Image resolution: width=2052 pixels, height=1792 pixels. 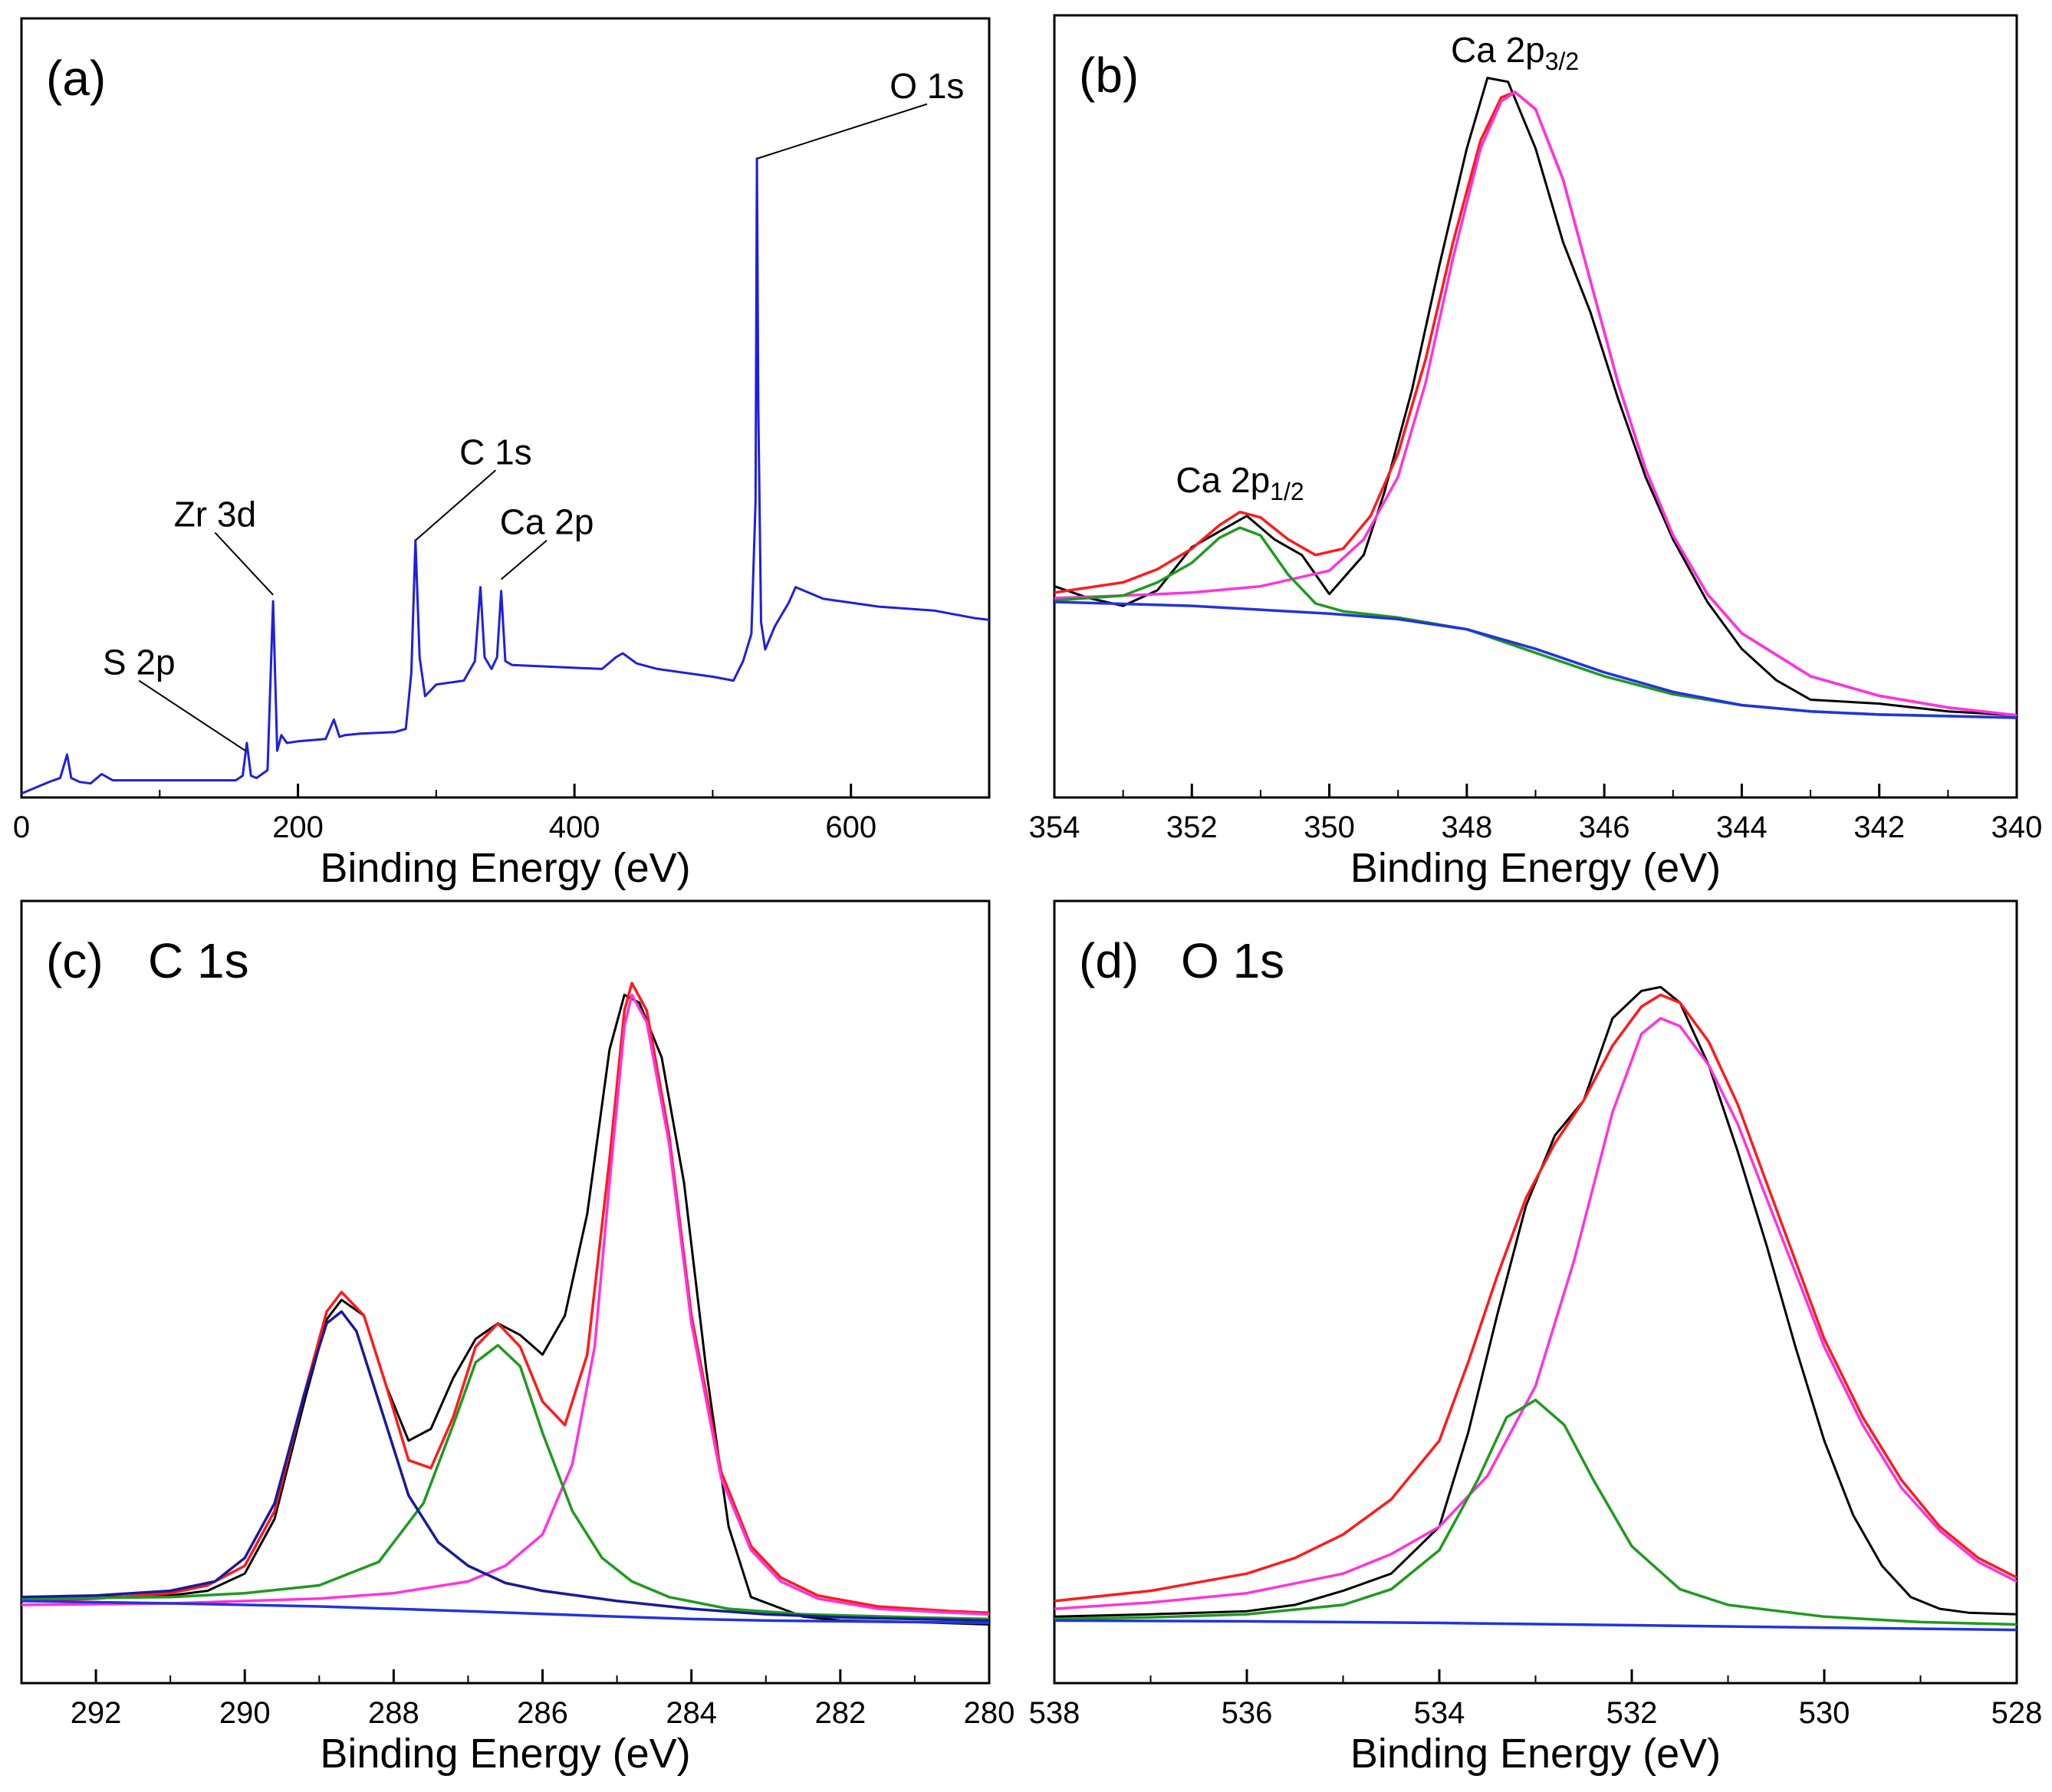 I want to click on peak-annotation: Ca 2p, so click(x=547, y=522).